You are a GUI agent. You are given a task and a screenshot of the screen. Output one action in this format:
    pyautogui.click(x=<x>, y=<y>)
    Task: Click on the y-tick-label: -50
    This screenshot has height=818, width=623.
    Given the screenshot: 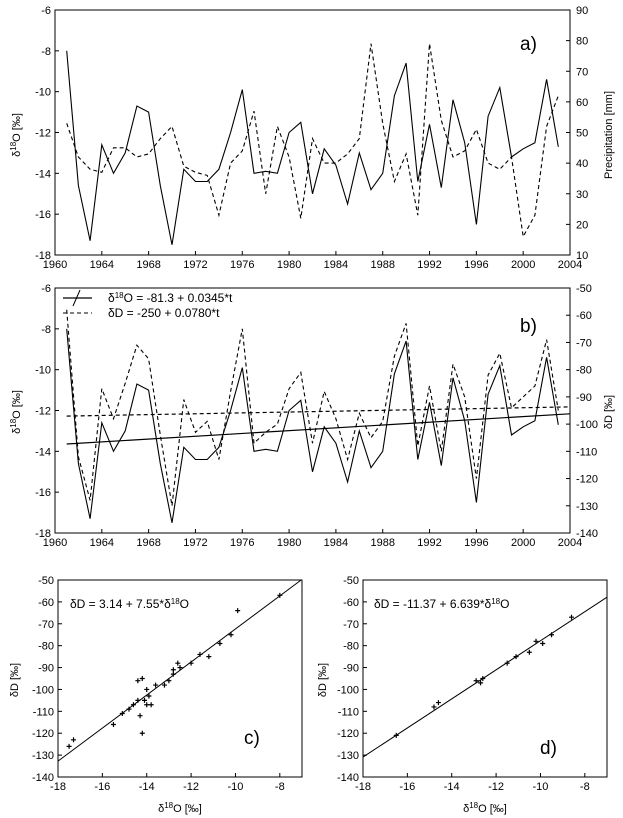 What is the action you would take?
    pyautogui.click(x=351, y=581)
    